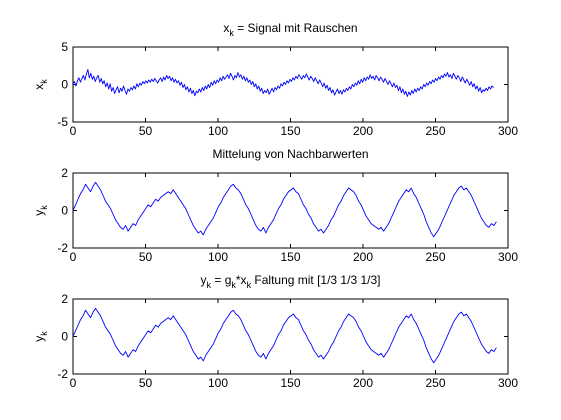  What do you see at coordinates (290, 154) in the screenshot?
I see `chart-title: Mittelung von Nachbarwerten` at bounding box center [290, 154].